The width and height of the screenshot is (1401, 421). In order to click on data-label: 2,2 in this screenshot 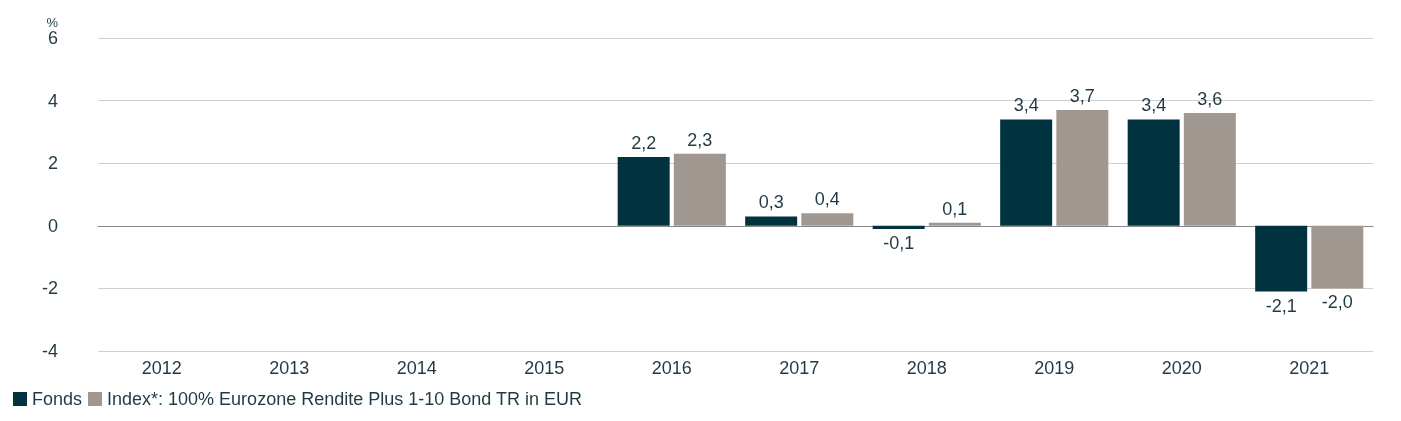, I will do `click(644, 142)`.